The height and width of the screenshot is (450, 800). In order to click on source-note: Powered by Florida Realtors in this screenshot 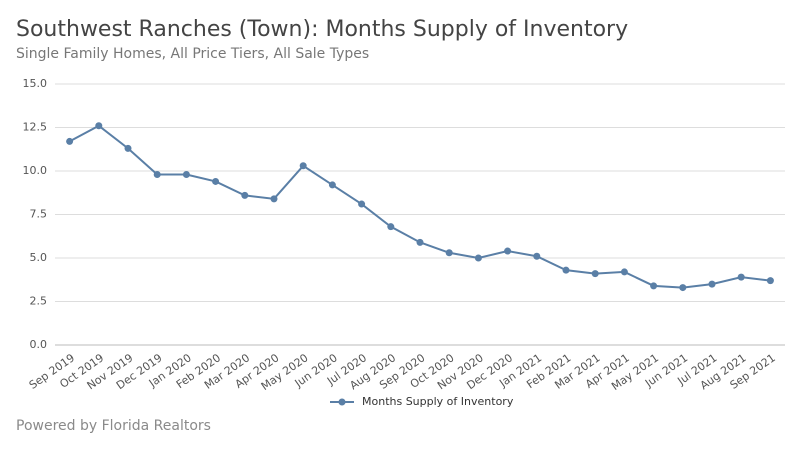, I will do `click(113, 426)`.